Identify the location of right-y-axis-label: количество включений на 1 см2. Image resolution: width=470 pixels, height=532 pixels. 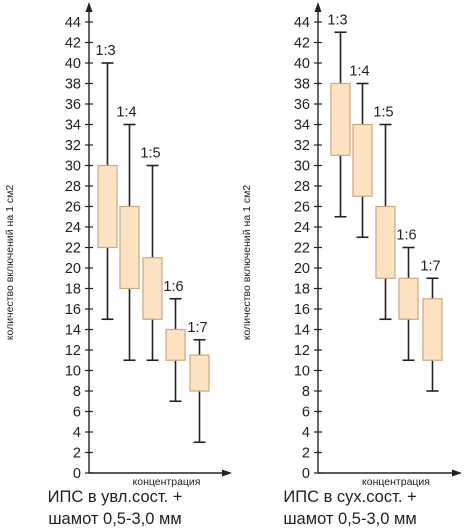
(247, 262).